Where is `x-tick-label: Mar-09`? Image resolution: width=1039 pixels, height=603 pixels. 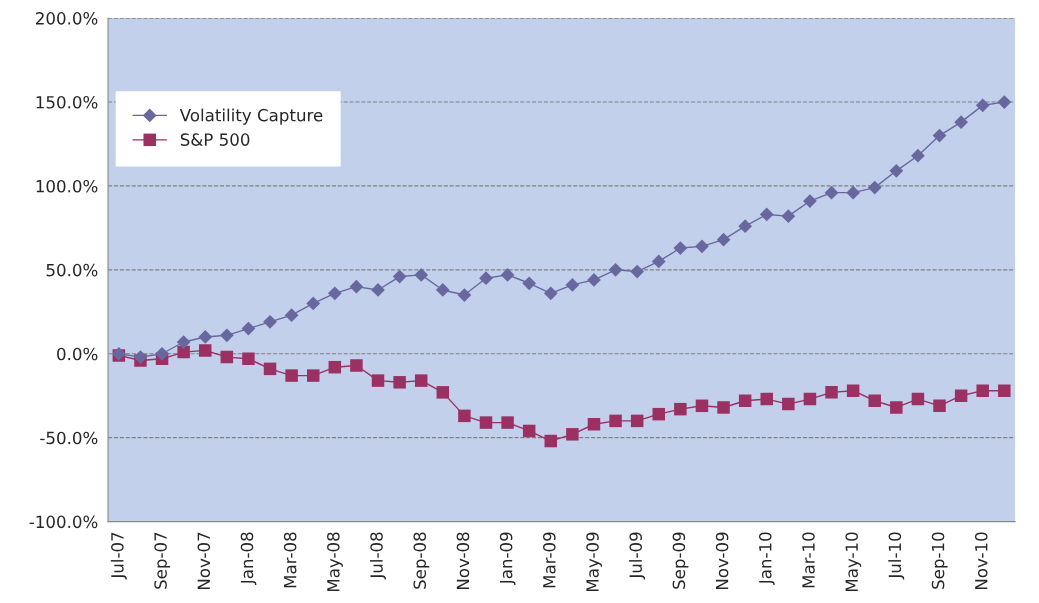
x-tick-label: Mar-09 is located at coordinates (549, 560).